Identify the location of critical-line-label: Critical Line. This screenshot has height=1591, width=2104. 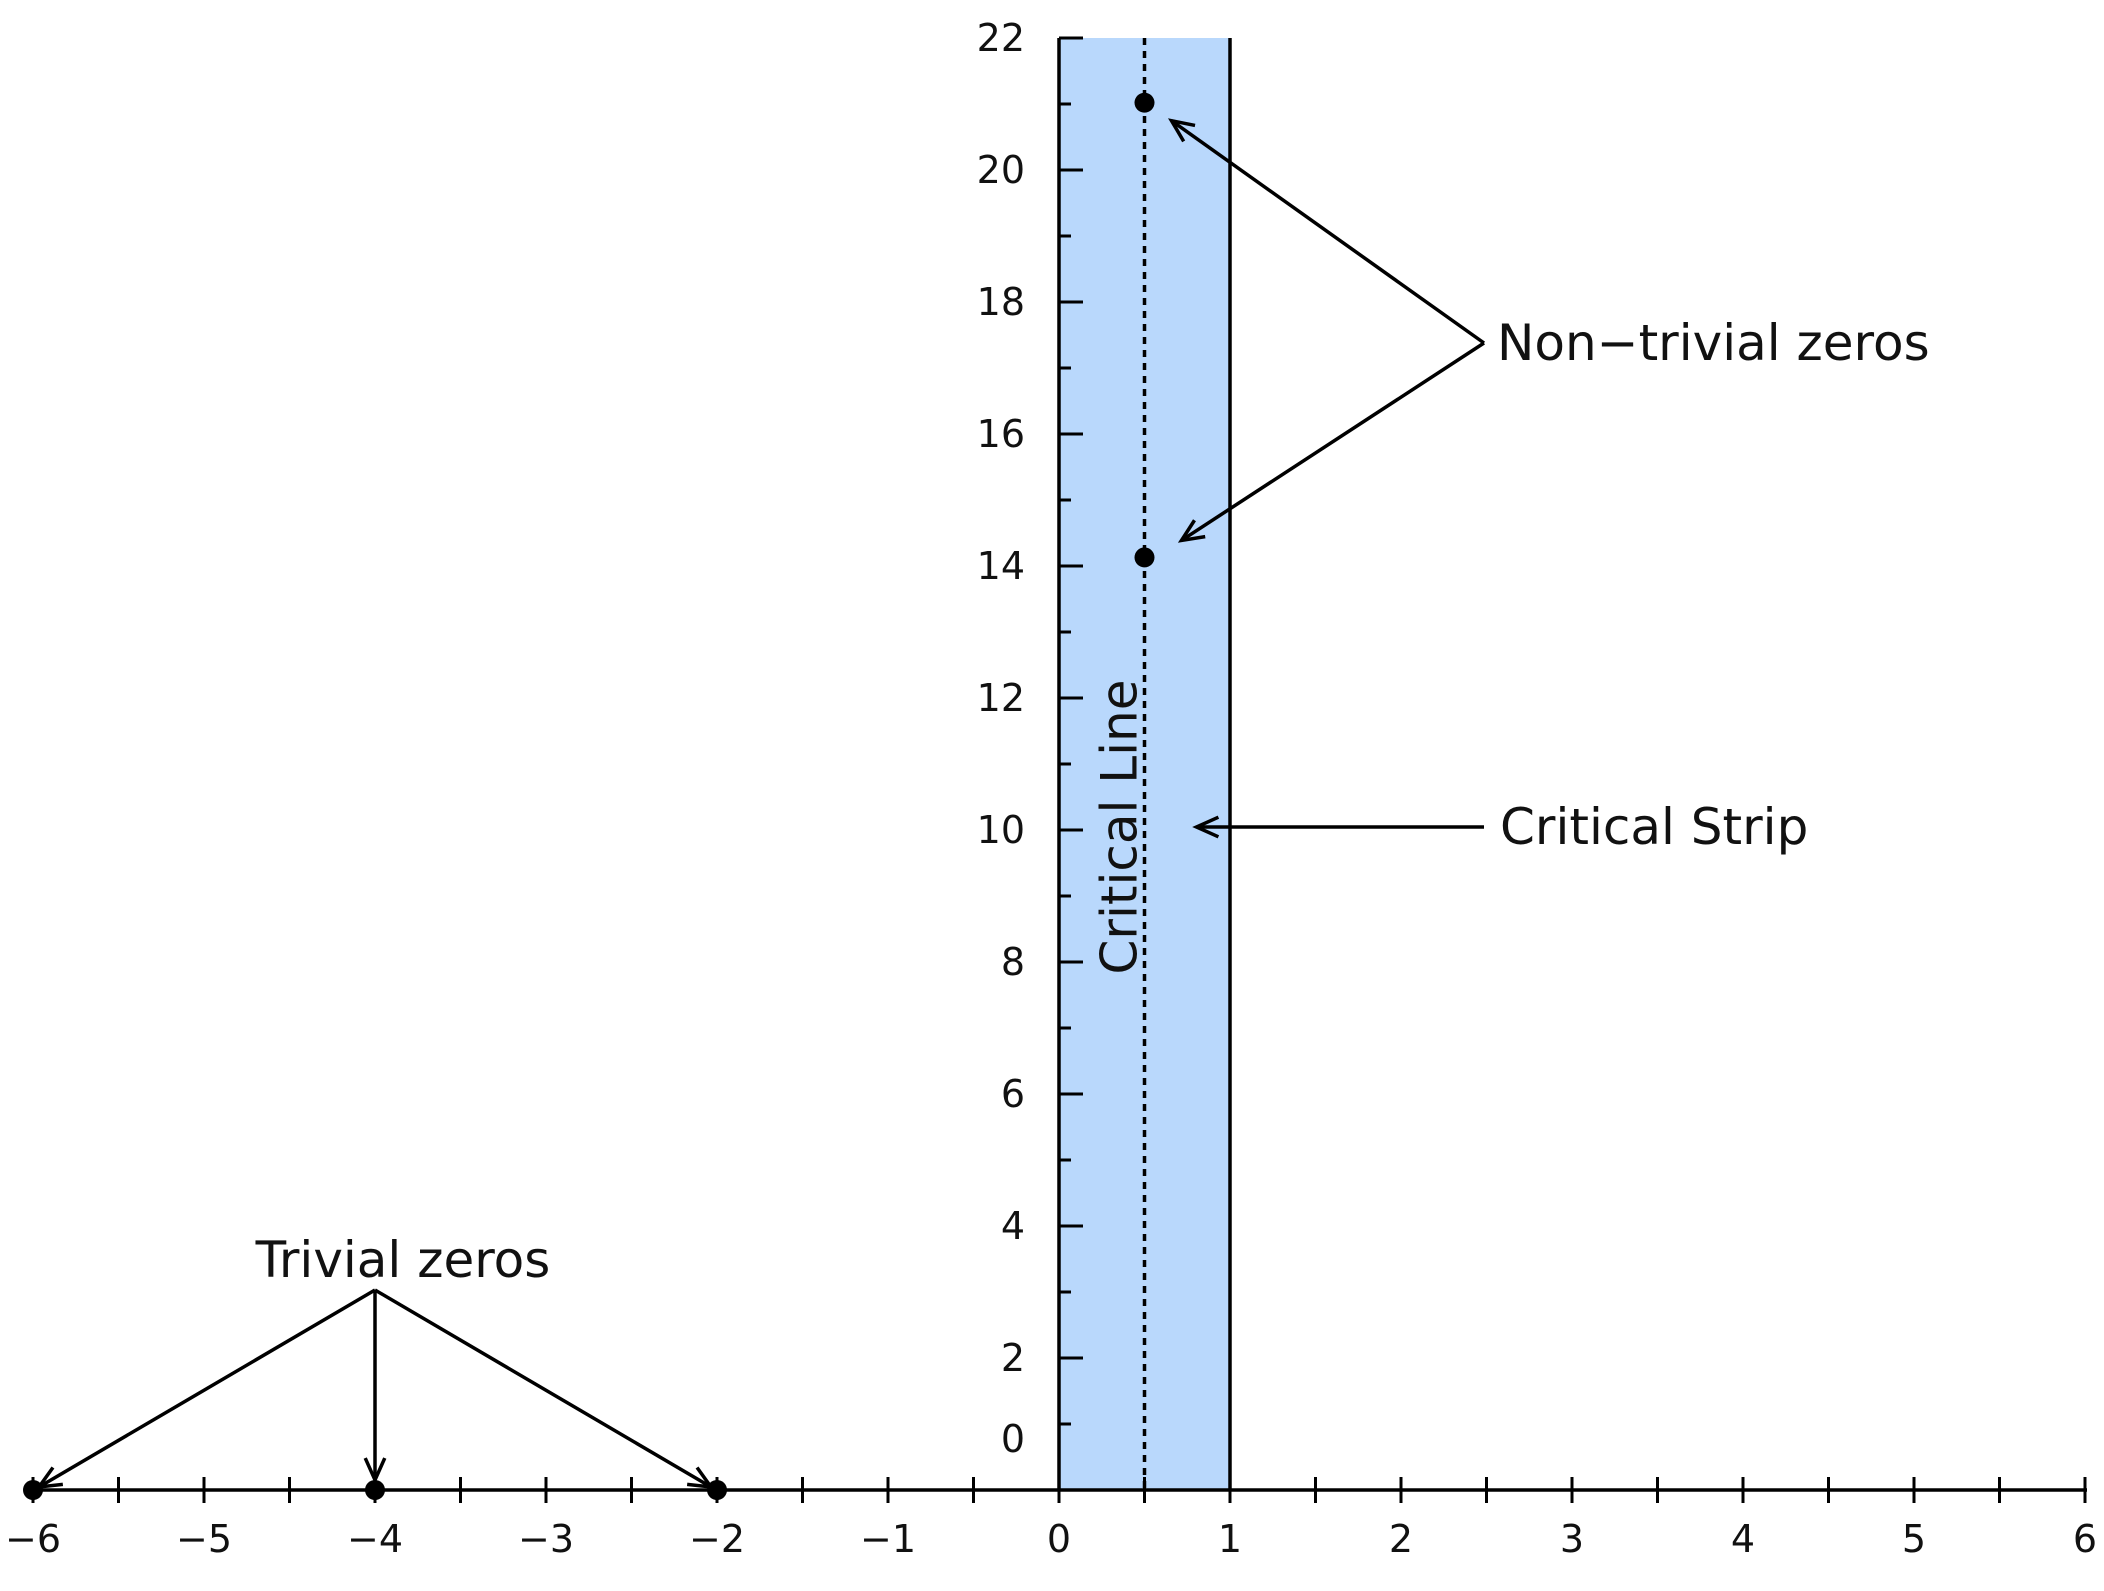
(1120, 827).